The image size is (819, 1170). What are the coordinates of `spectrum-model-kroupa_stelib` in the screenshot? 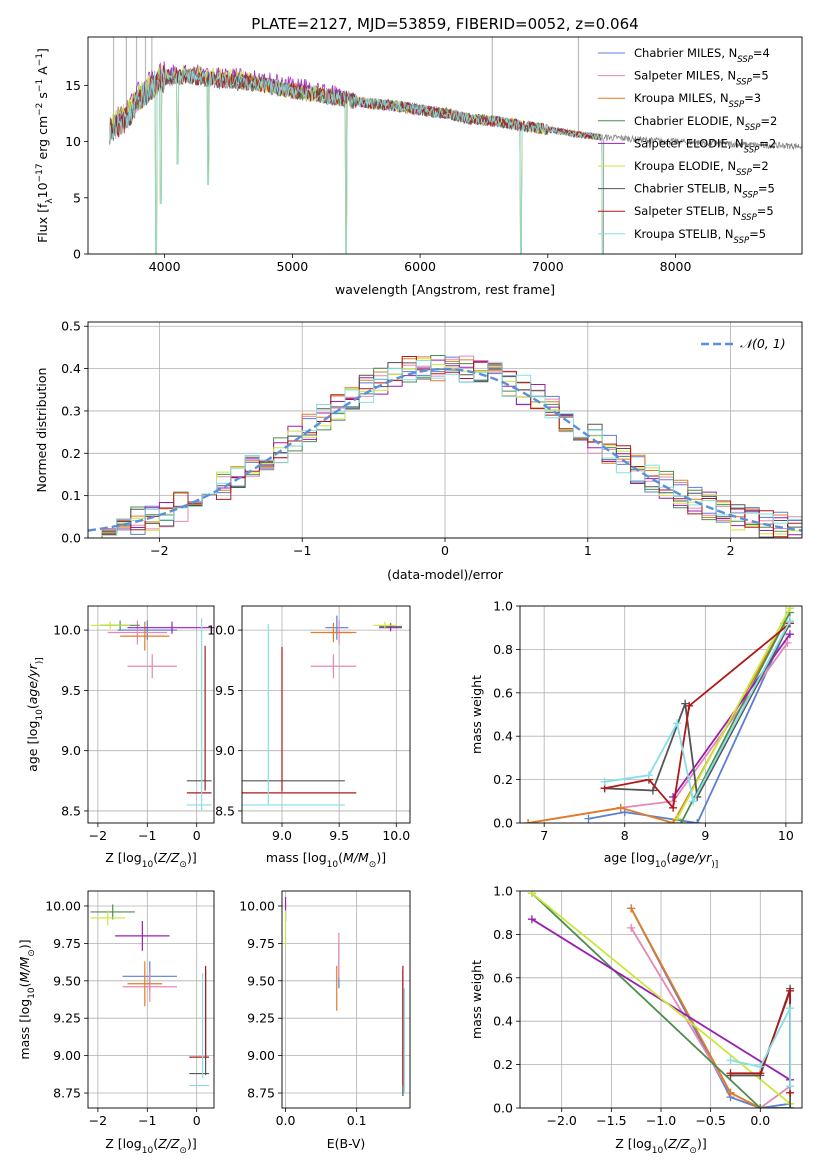 It's located at (356, 160).